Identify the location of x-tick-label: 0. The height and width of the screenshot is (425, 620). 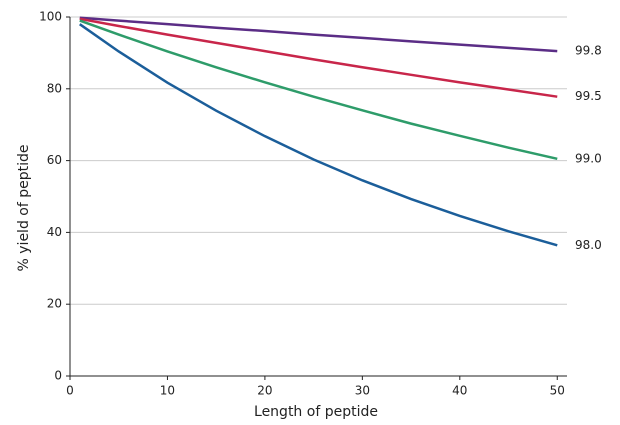
(70, 391).